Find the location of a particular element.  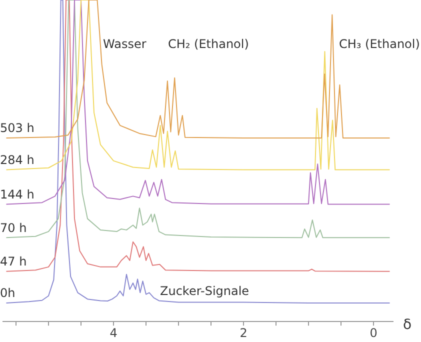

x-axis-title: δ is located at coordinates (407, 325).